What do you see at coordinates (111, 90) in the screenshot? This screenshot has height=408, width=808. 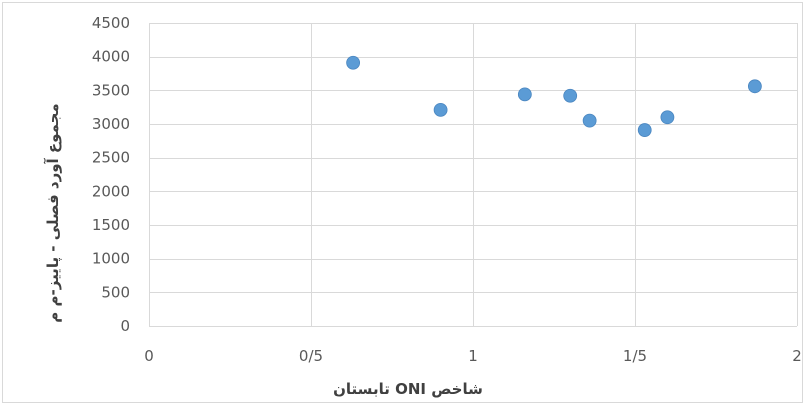 I see `y-tick-label: 3500` at bounding box center [111, 90].